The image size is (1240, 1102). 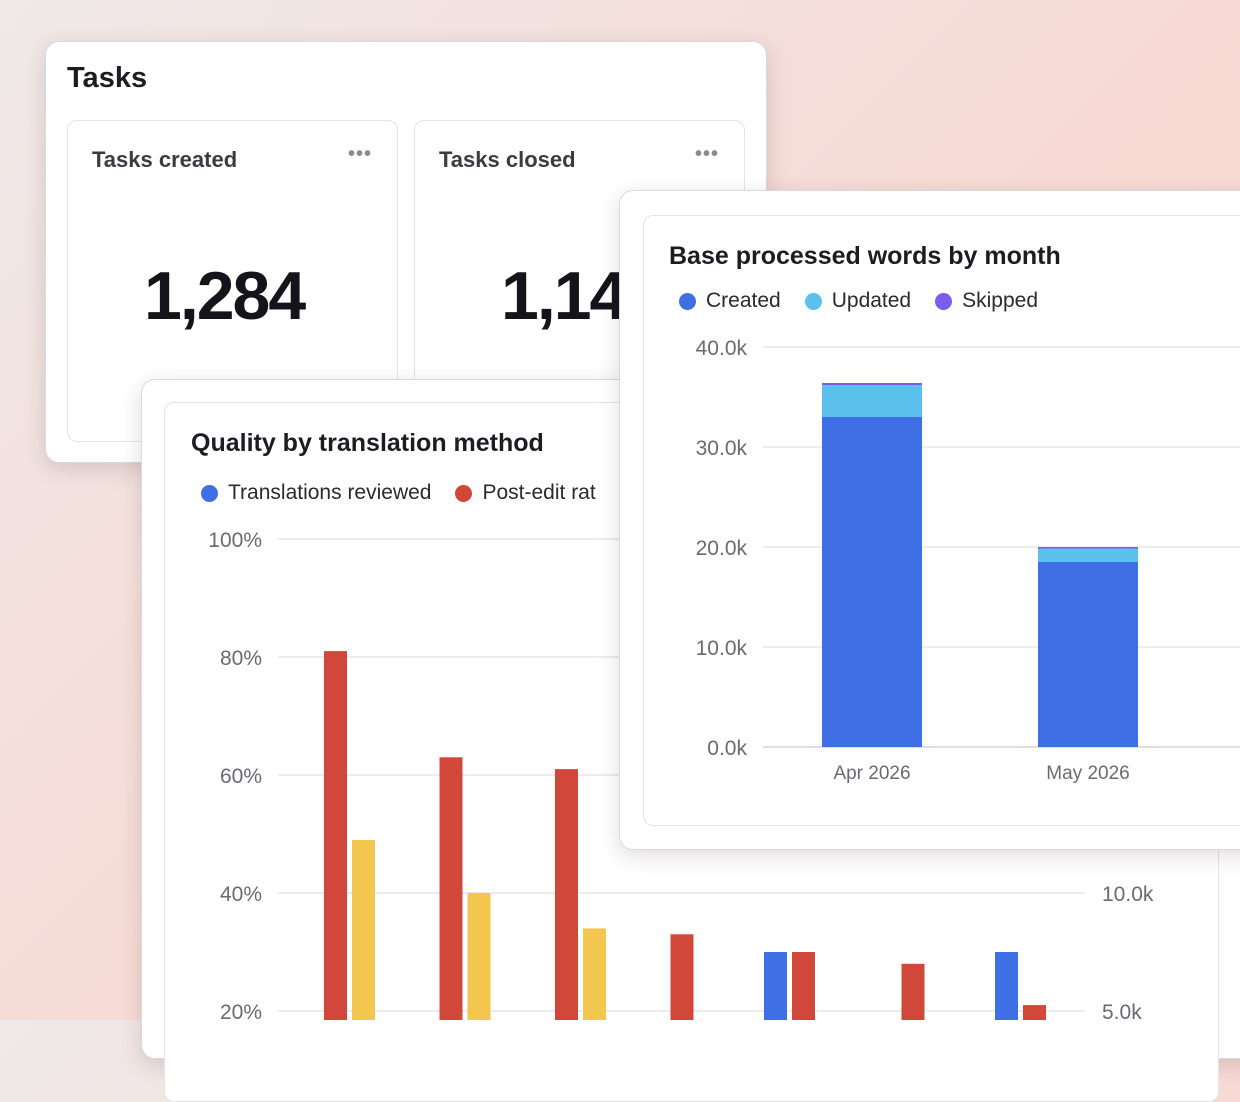 I want to click on legend-label: Updated, so click(x=871, y=300).